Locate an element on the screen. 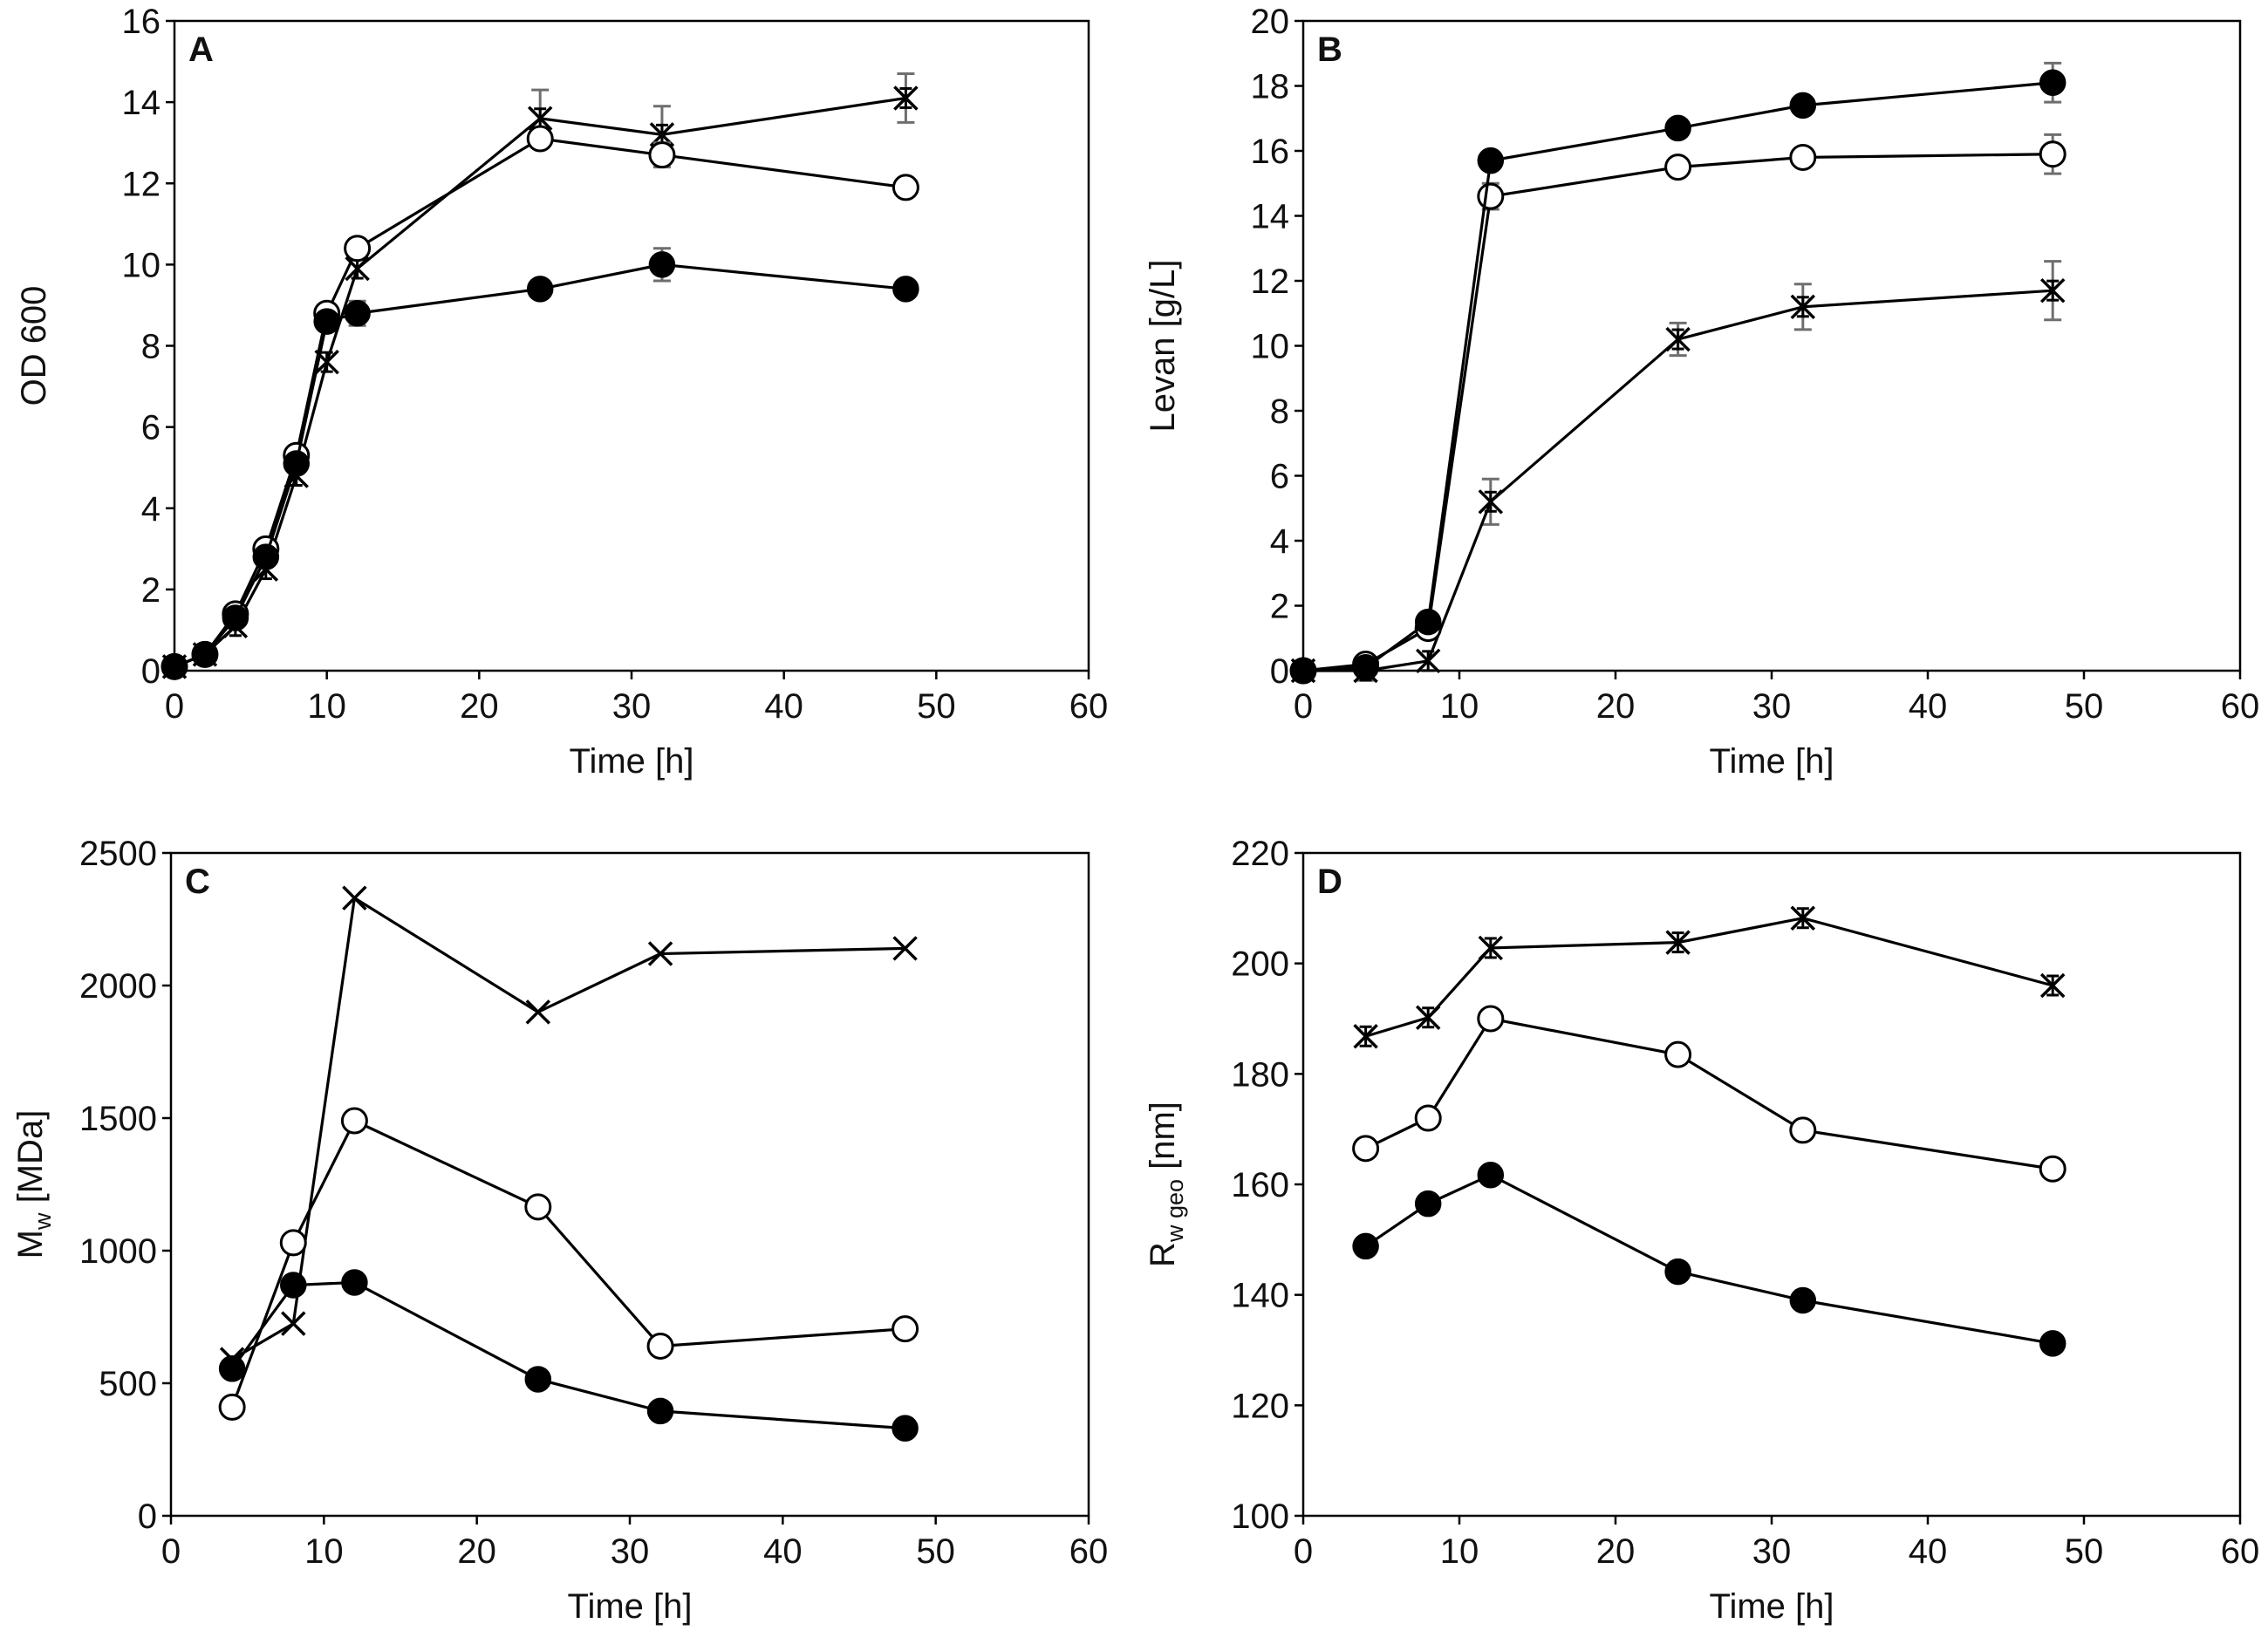 Image resolution: width=2268 pixels, height=1644 pixels. y-tick-label: 140 is located at coordinates (1260, 1296).